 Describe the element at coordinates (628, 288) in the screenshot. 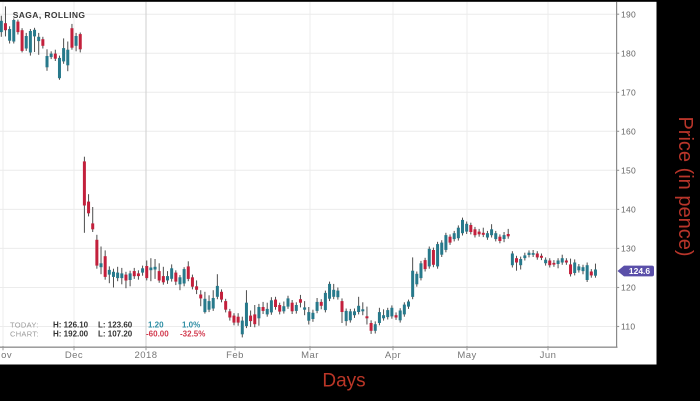

I see `svg-text: 120` at that location.